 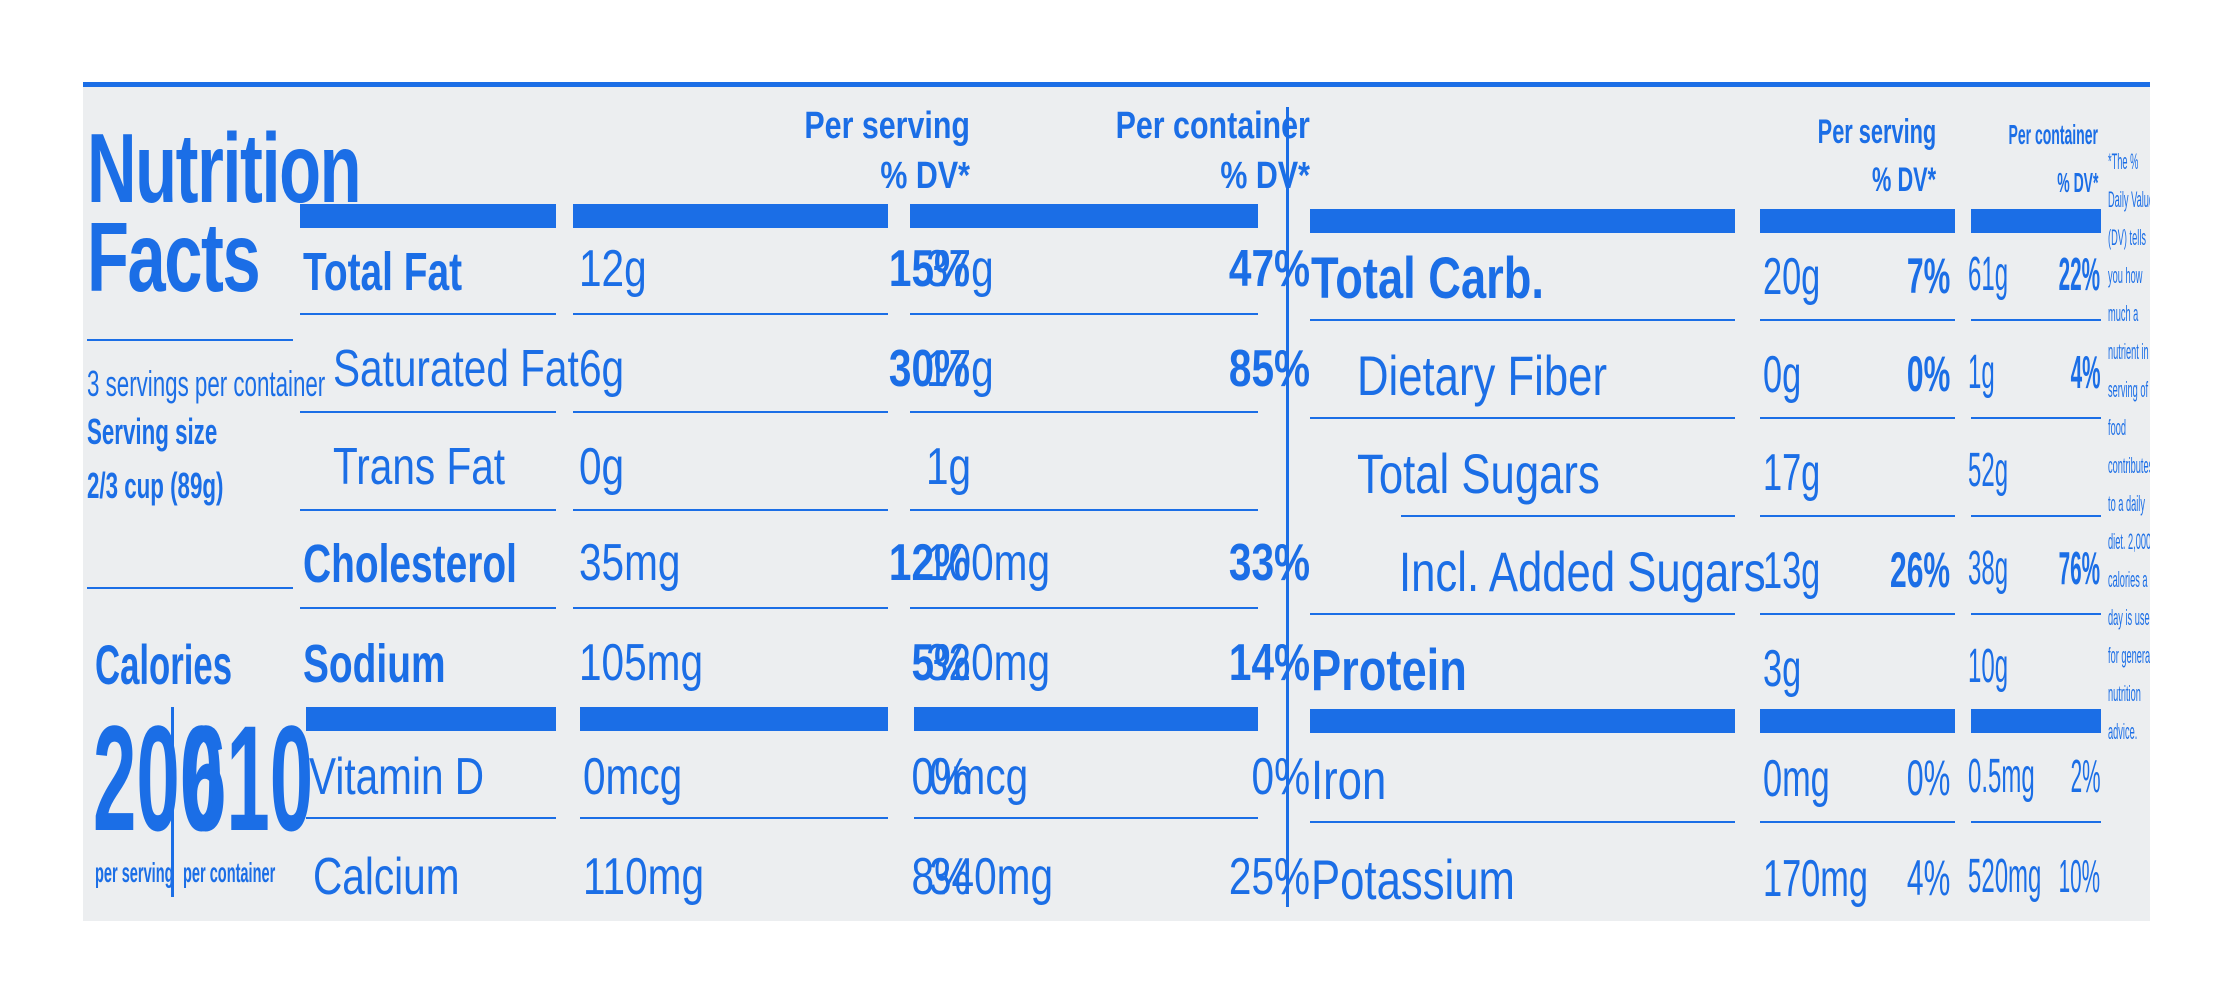 What do you see at coordinates (419, 467) in the screenshot?
I see `nutrient-name: Trans Fat` at bounding box center [419, 467].